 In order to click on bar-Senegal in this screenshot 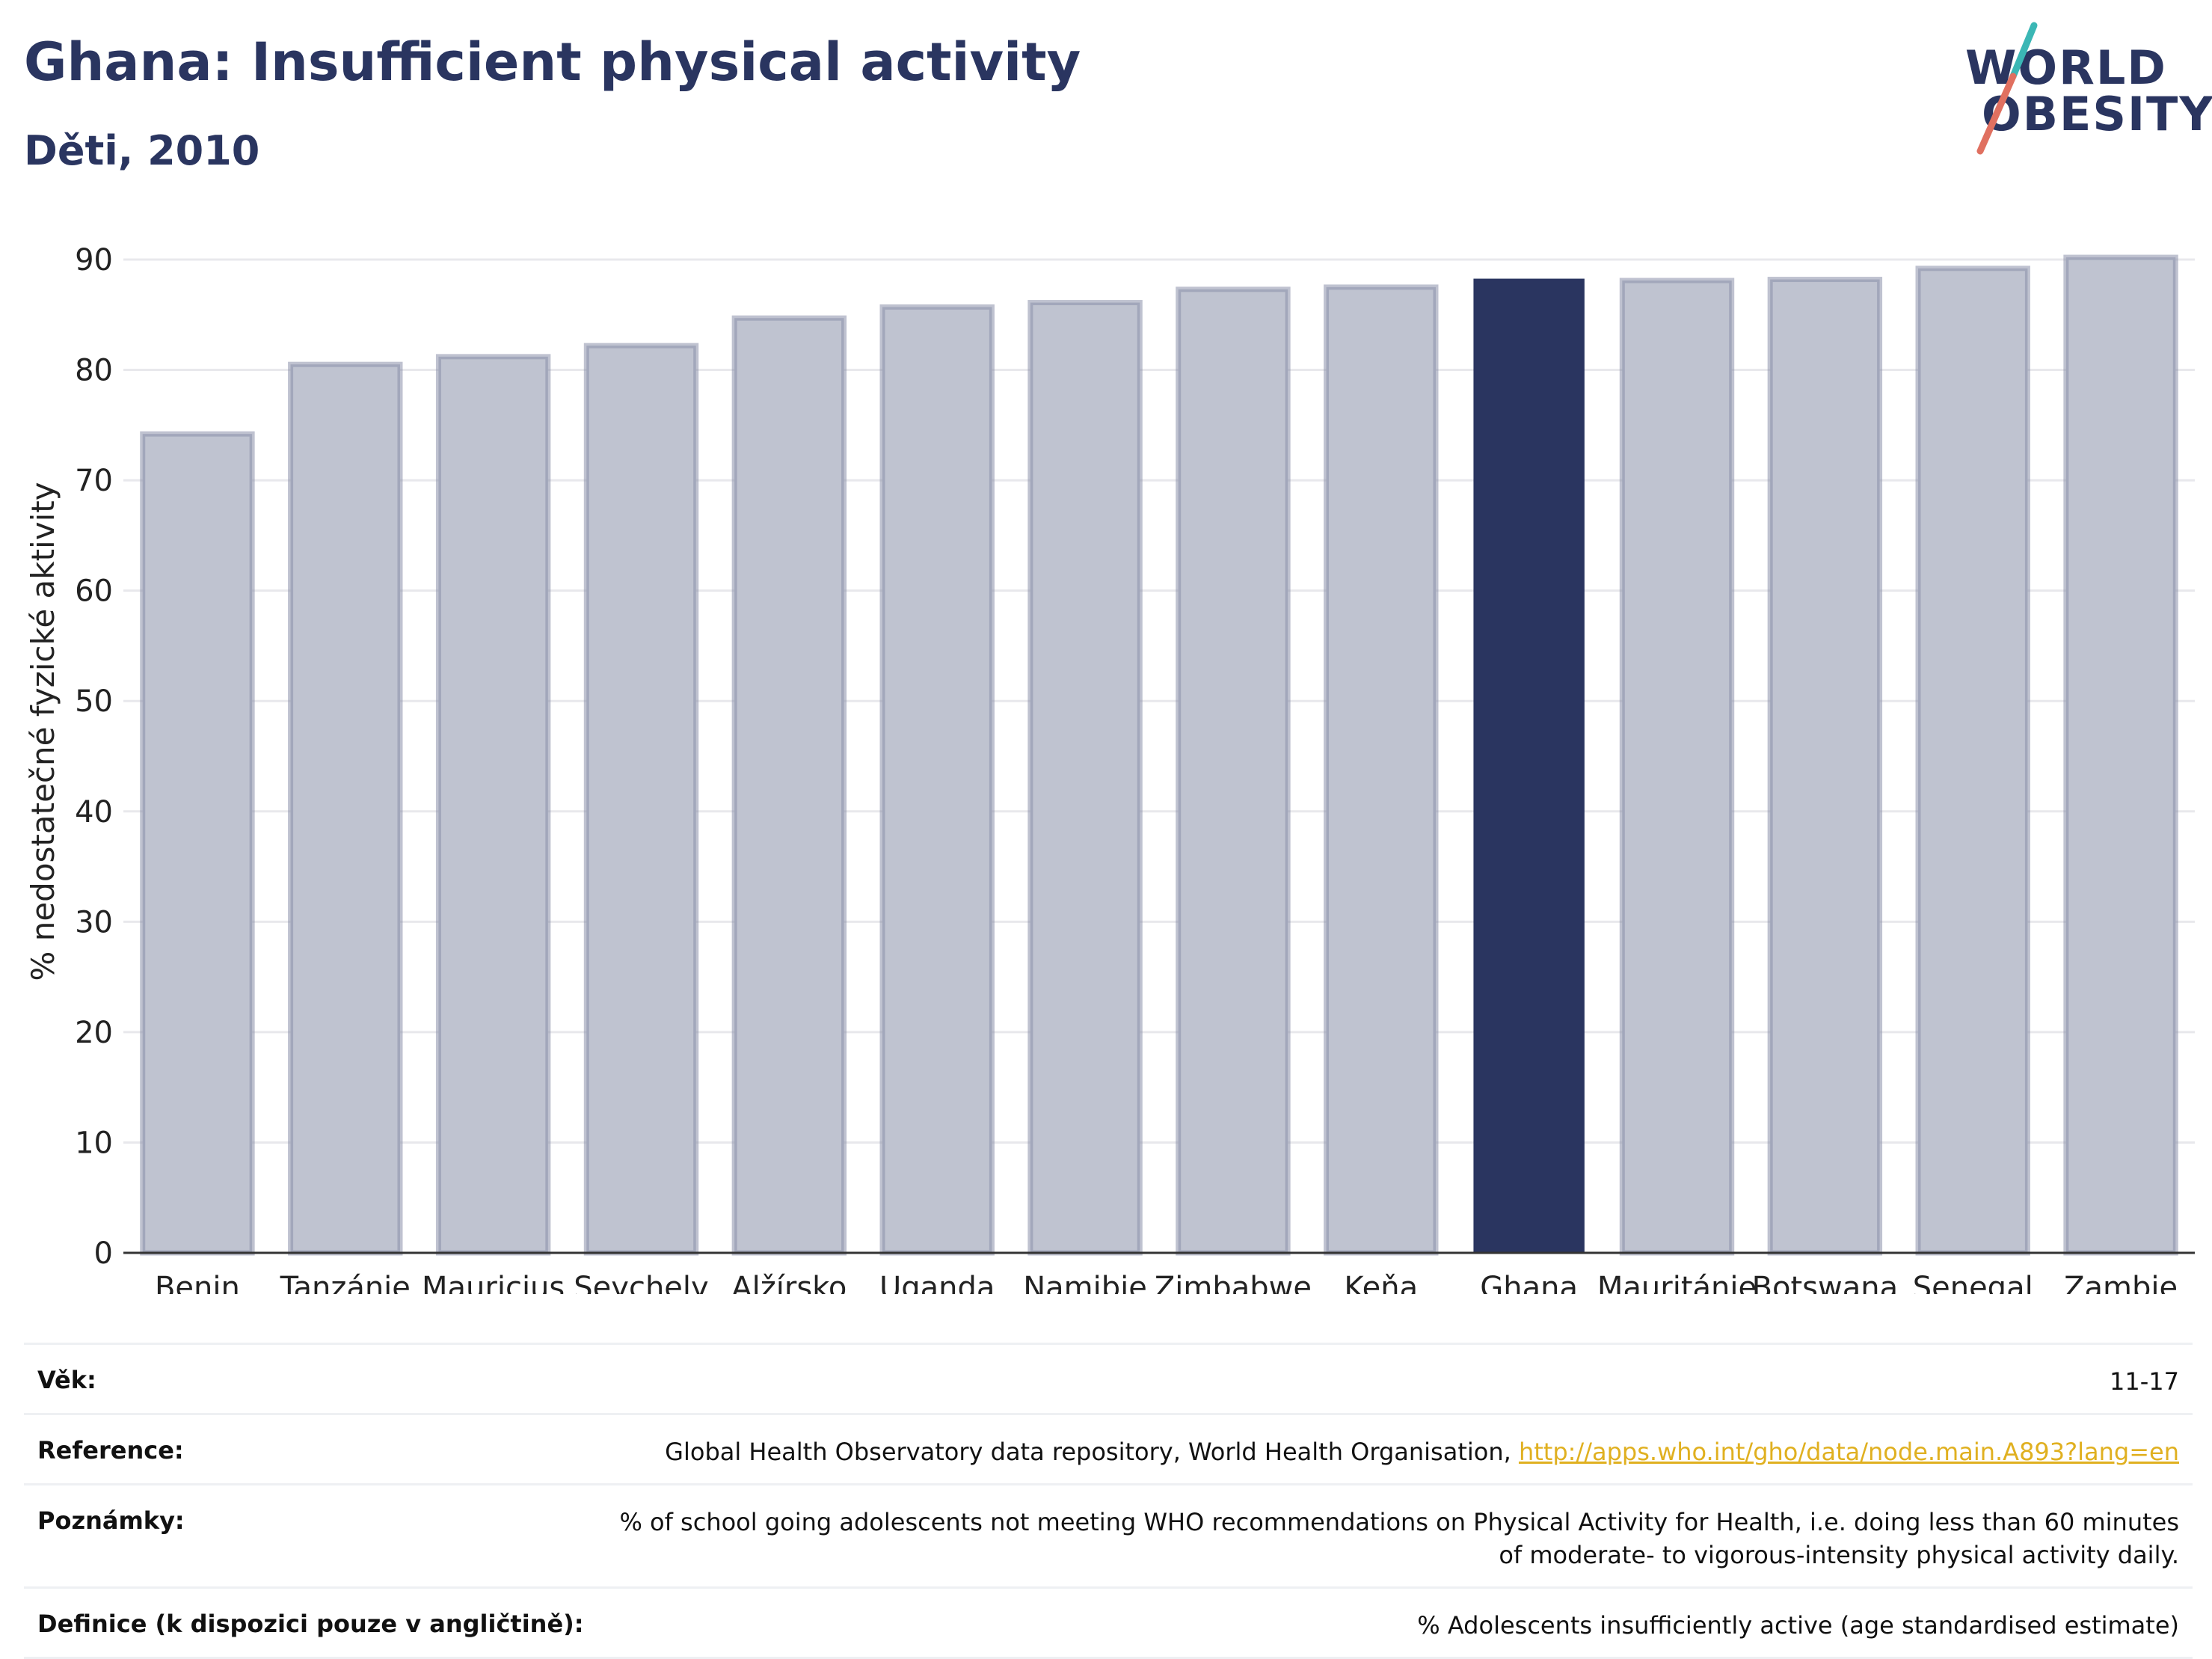, I will do `click(1972, 761)`.